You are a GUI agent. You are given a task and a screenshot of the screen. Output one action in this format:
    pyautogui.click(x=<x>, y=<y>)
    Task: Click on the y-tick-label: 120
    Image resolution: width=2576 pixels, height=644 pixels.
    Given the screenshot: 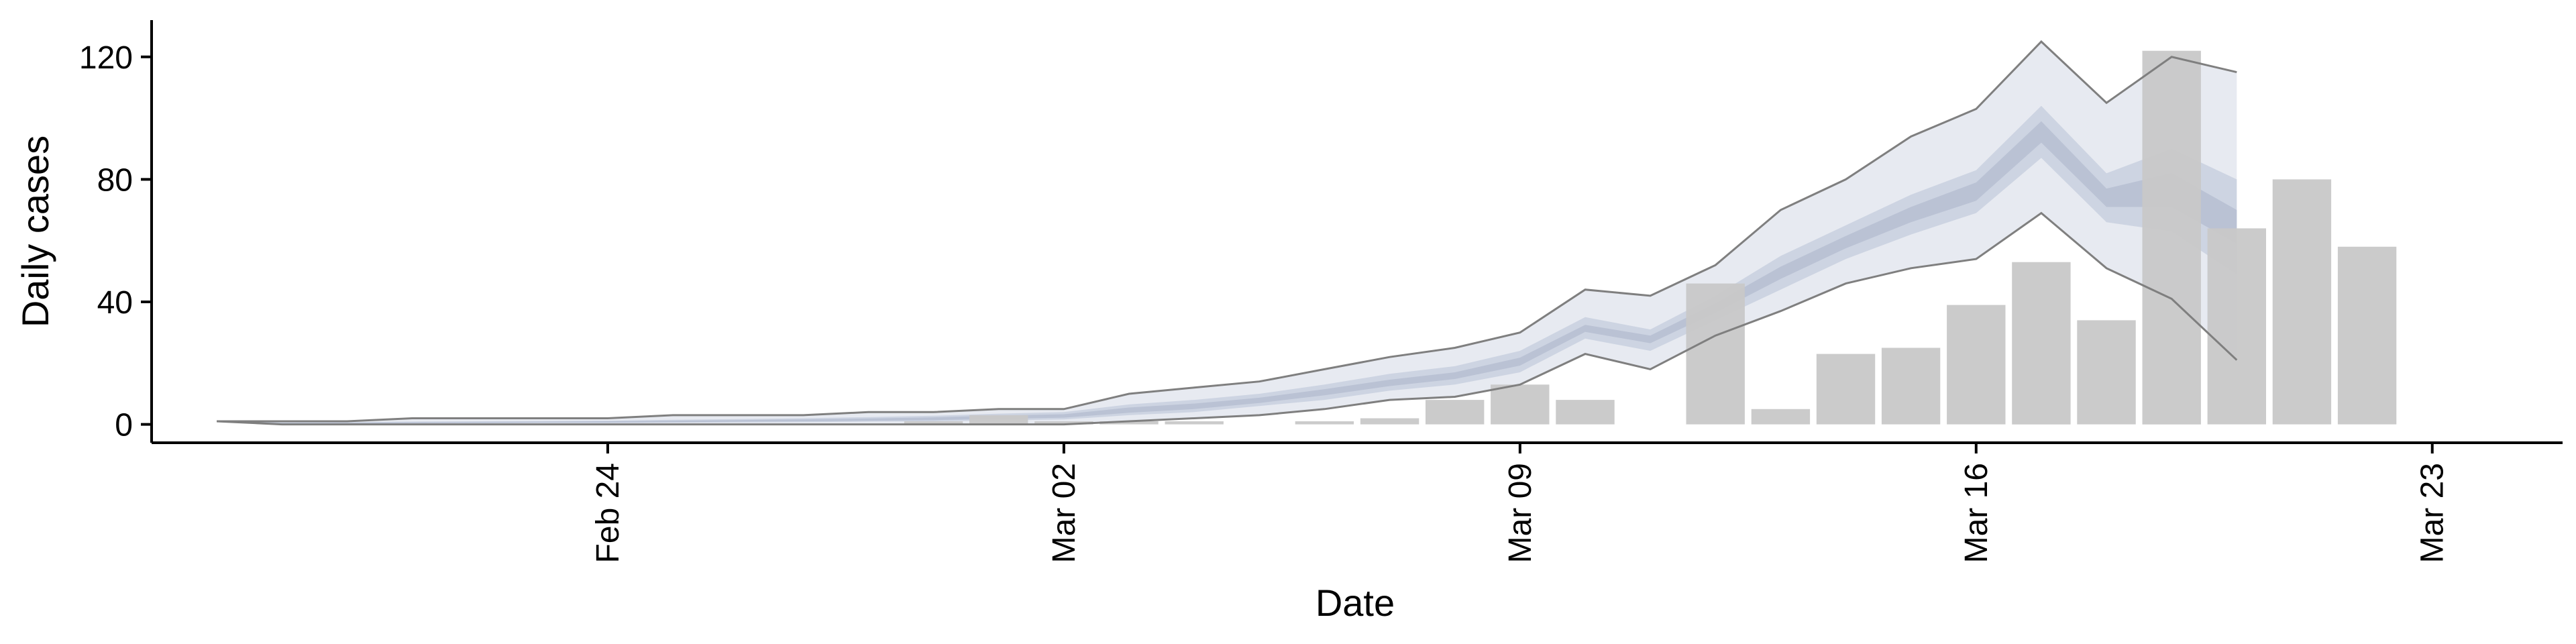 What is the action you would take?
    pyautogui.click(x=106, y=58)
    